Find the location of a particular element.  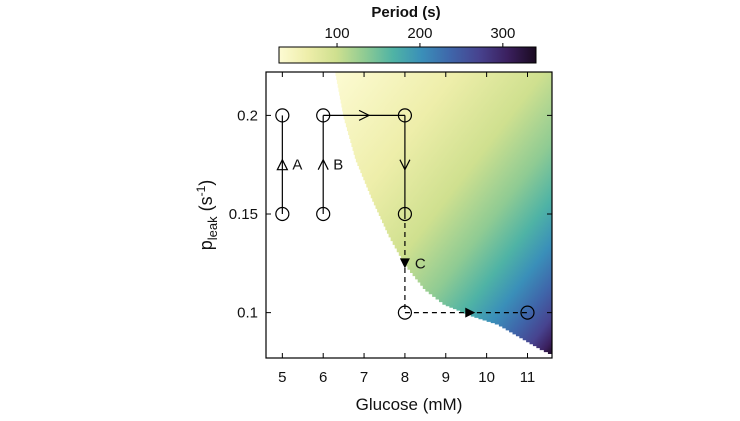

x-tick-label: 7 is located at coordinates (364, 377).